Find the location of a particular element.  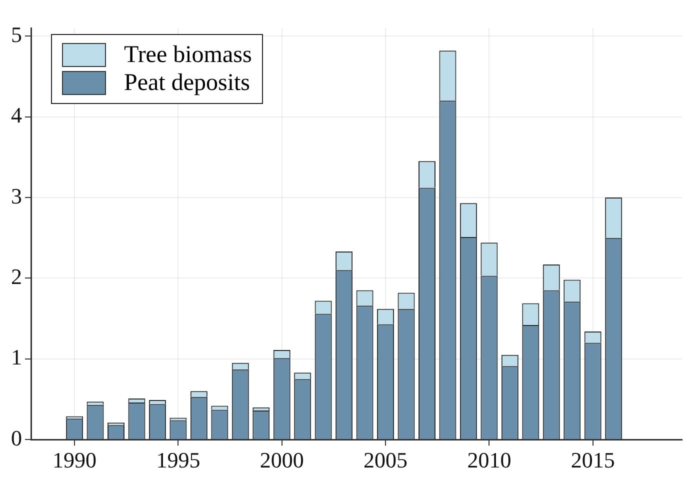

y-tick-label: 2 is located at coordinates (16, 276).